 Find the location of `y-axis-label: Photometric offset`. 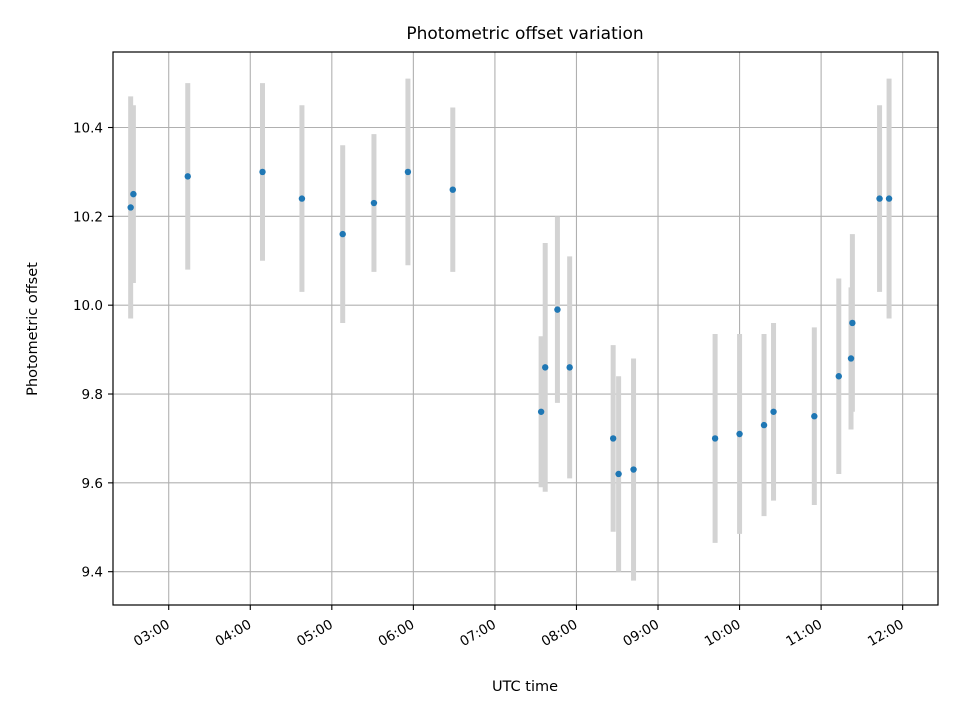

y-axis-label: Photometric offset is located at coordinates (33, 329).